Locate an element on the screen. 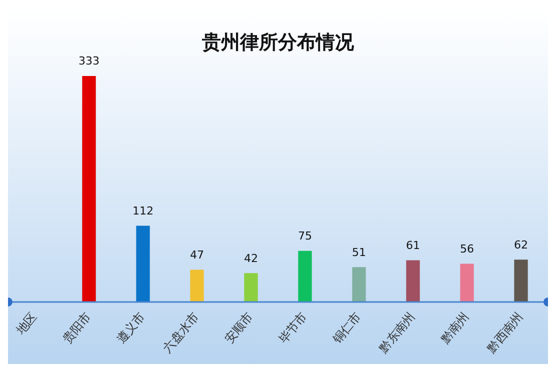 The width and height of the screenshot is (556, 372). data-label: 62 is located at coordinates (521, 245).